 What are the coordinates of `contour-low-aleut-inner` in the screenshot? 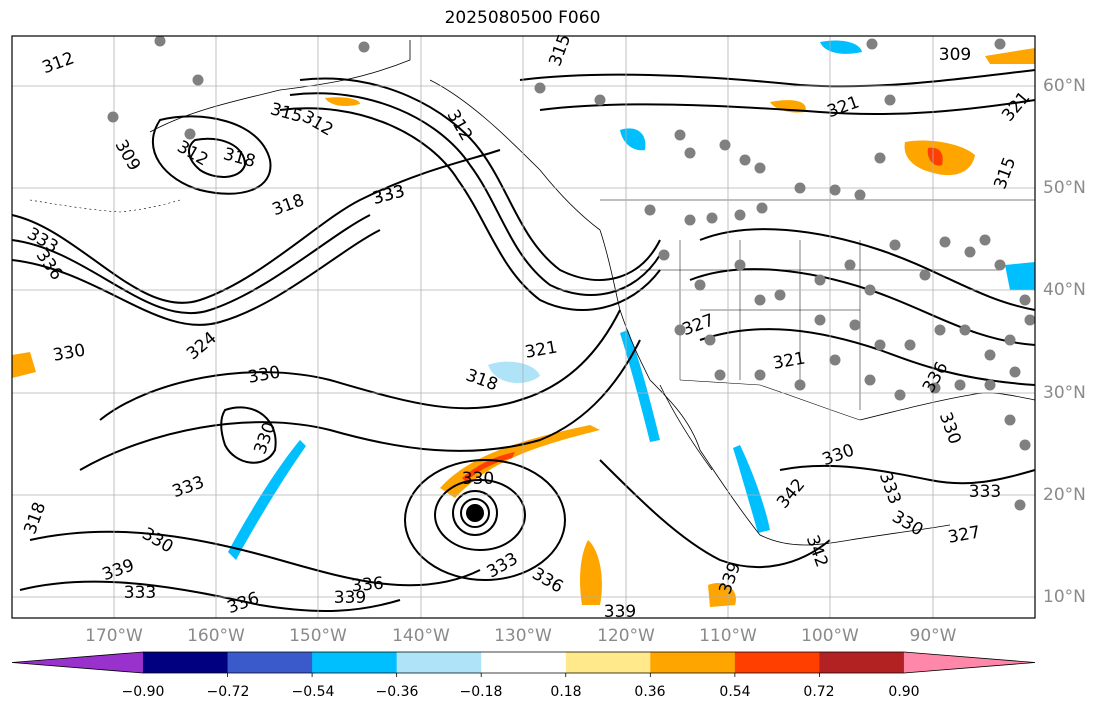 It's located at (217, 157).